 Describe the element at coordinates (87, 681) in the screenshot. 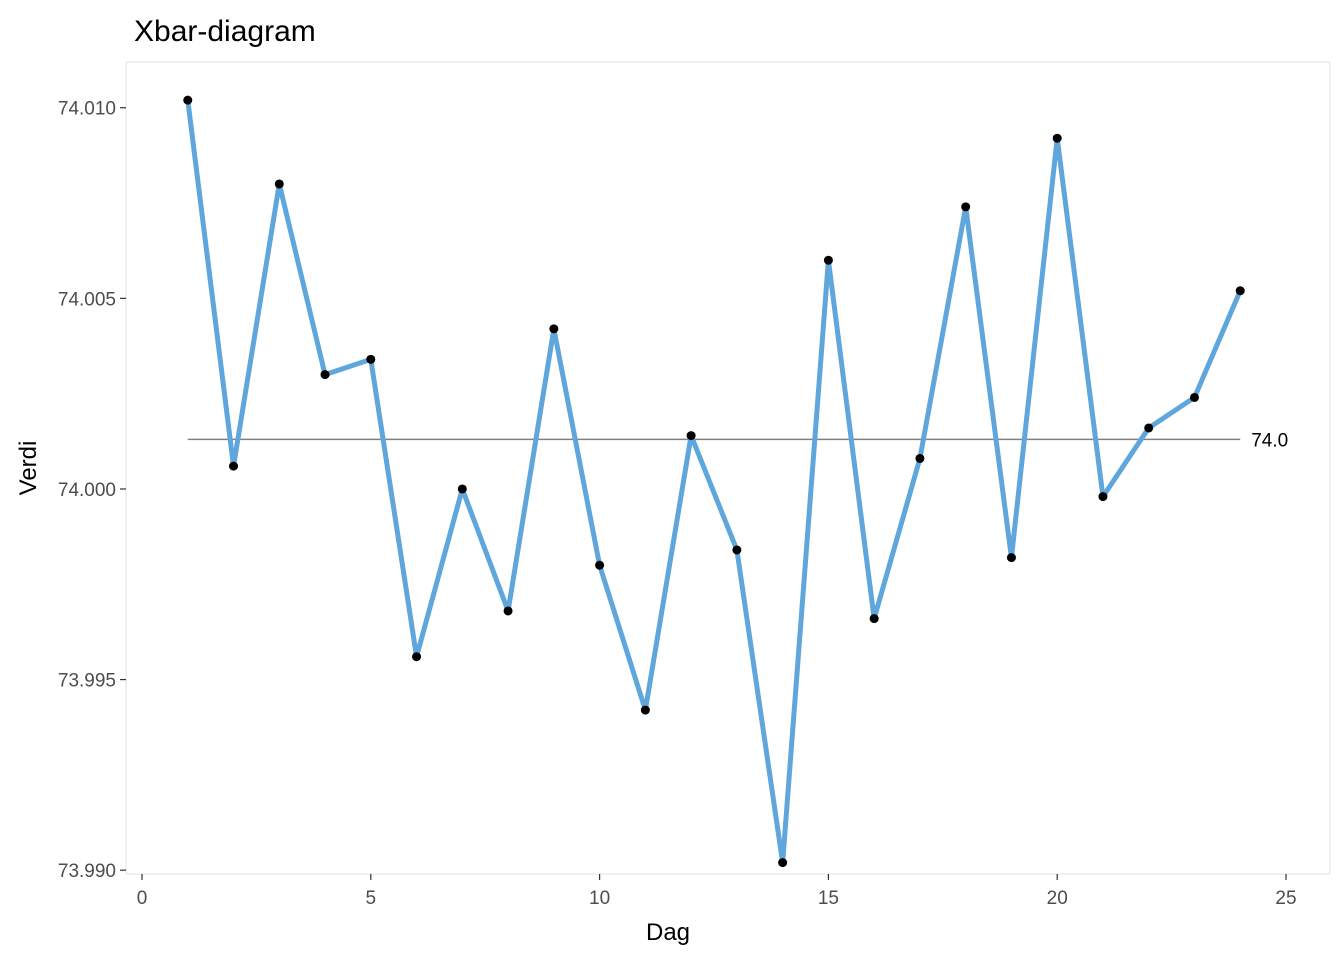

I see `y-tick-label: 73.995` at that location.